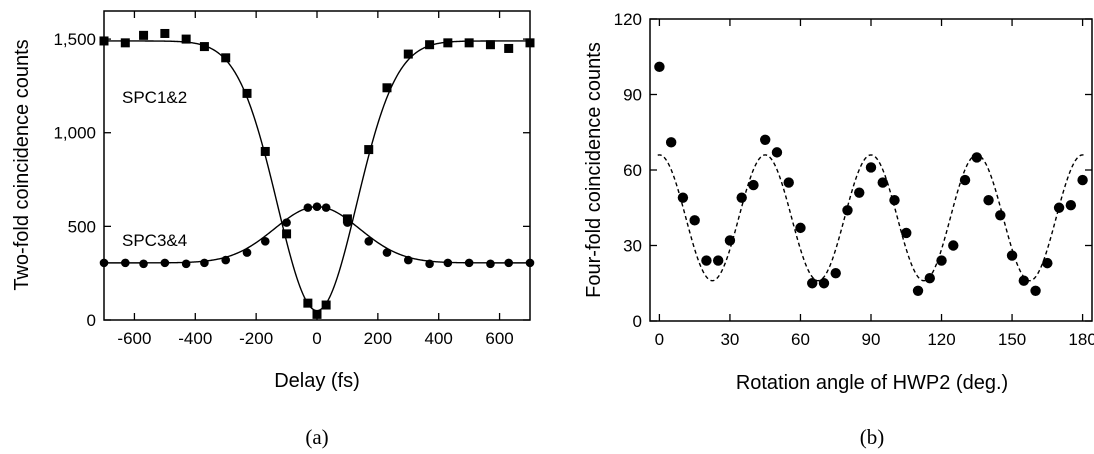 This screenshot has height=454, width=1094. Describe the element at coordinates (872, 437) in the screenshot. I see `panel-b-caption: (b)` at that location.